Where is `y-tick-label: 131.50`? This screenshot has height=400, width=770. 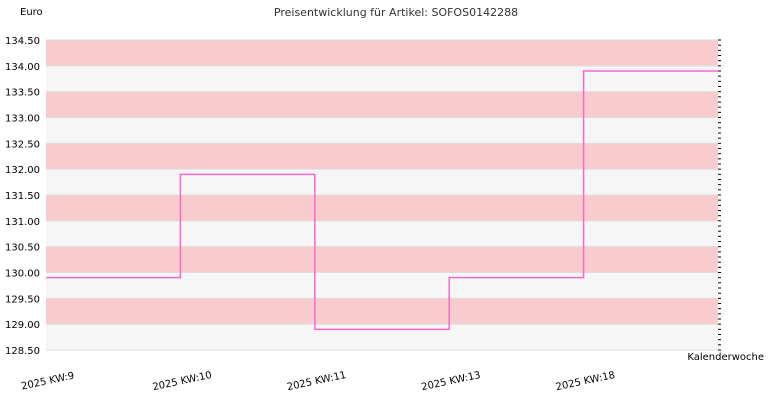
y-tick-label: 131.50 is located at coordinates (22, 196).